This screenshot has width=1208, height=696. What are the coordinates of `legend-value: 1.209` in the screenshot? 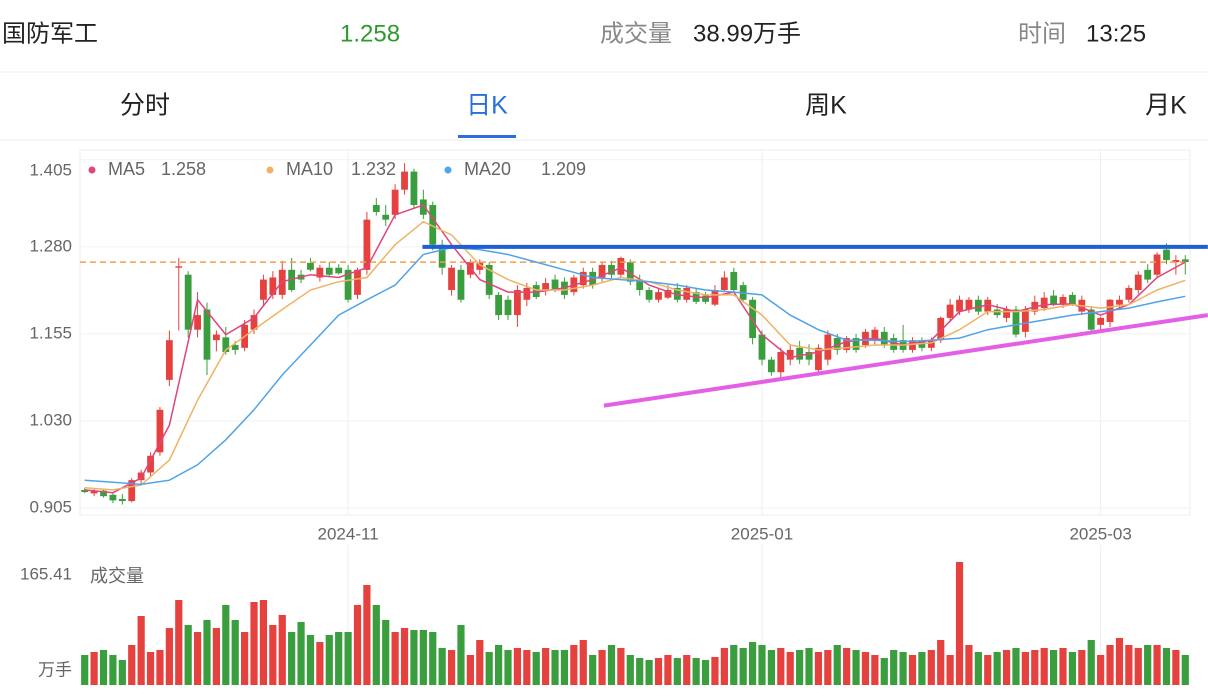 It's located at (563, 169).